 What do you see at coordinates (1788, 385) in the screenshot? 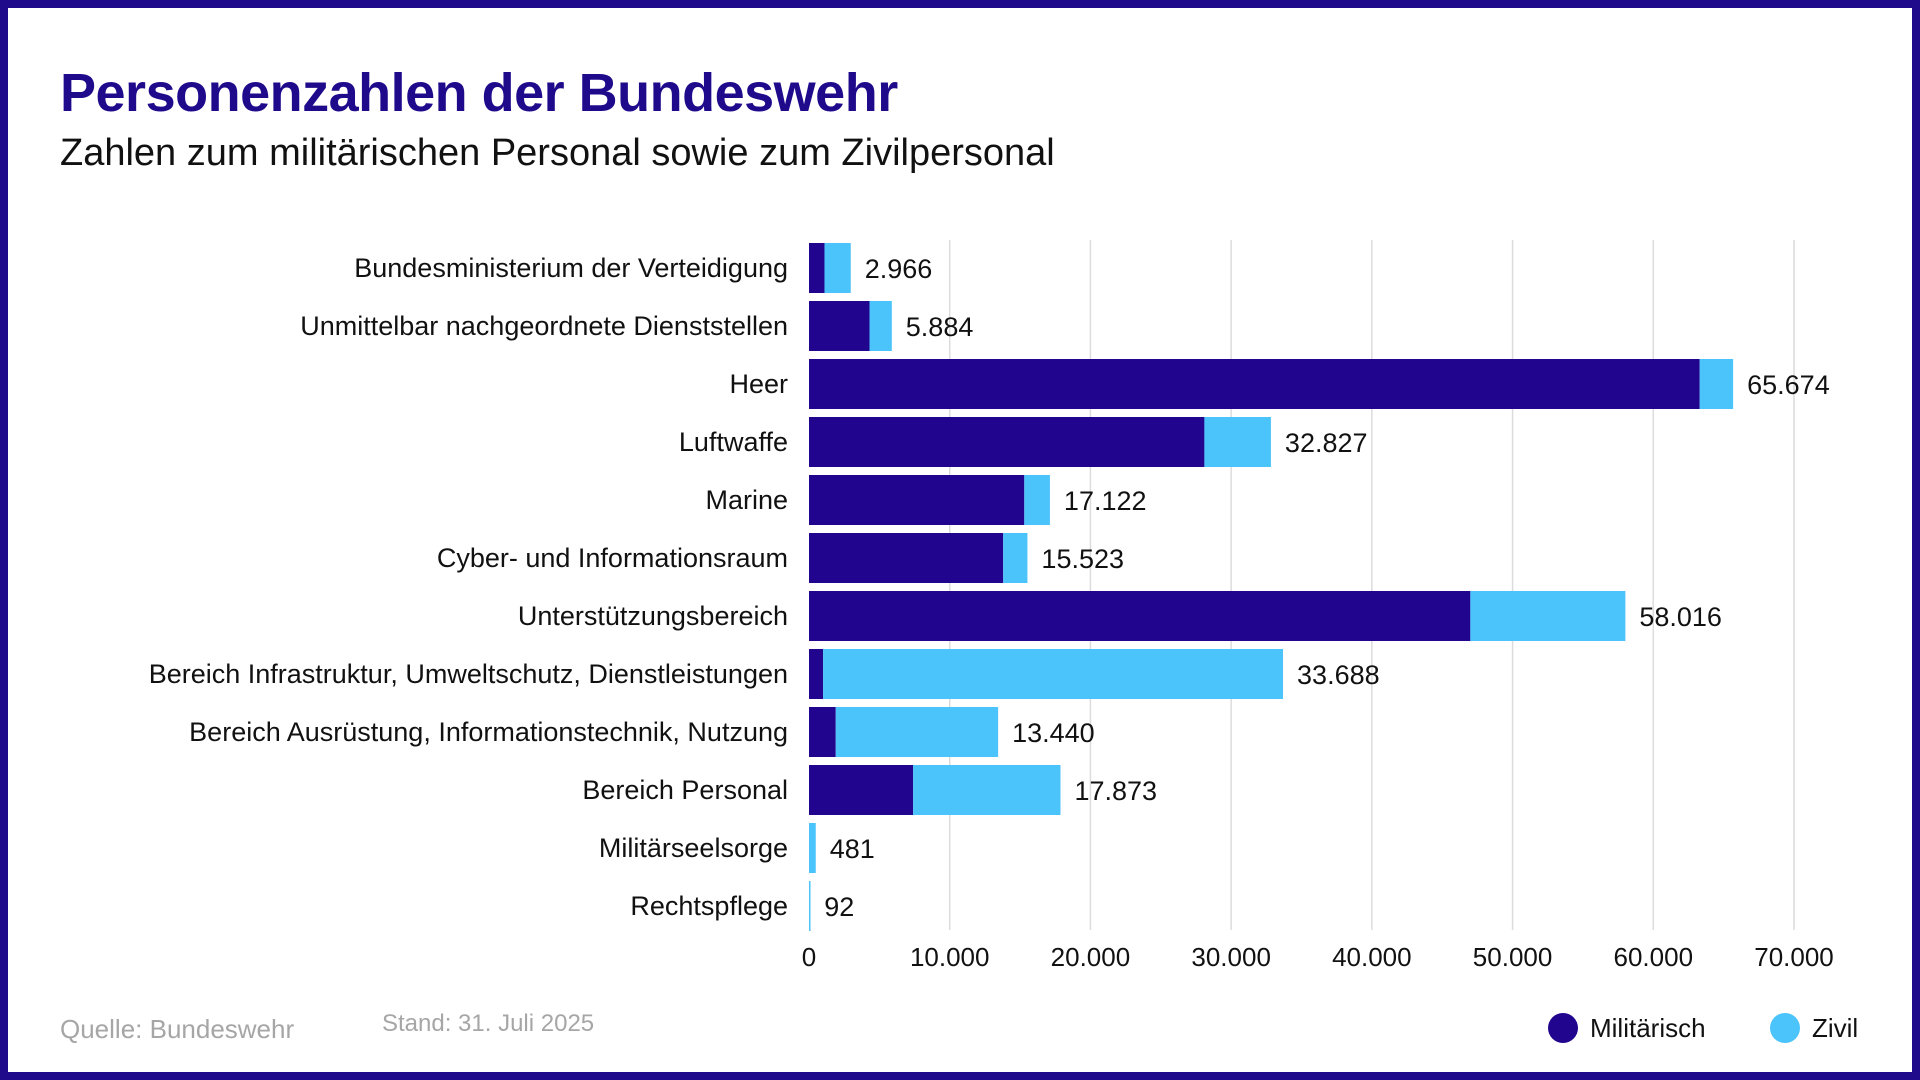
I see `total-label: 65.674` at bounding box center [1788, 385].